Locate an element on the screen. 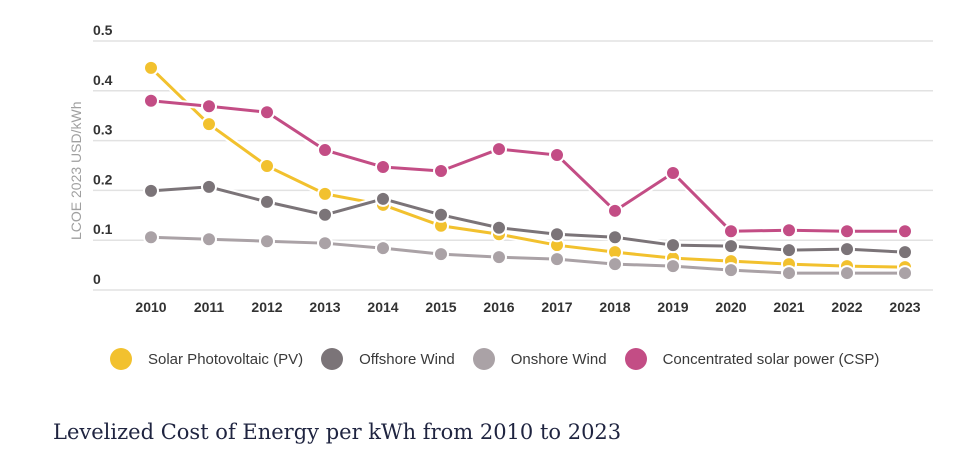  legend-label-offshore: Offshore Wind is located at coordinates (407, 359).